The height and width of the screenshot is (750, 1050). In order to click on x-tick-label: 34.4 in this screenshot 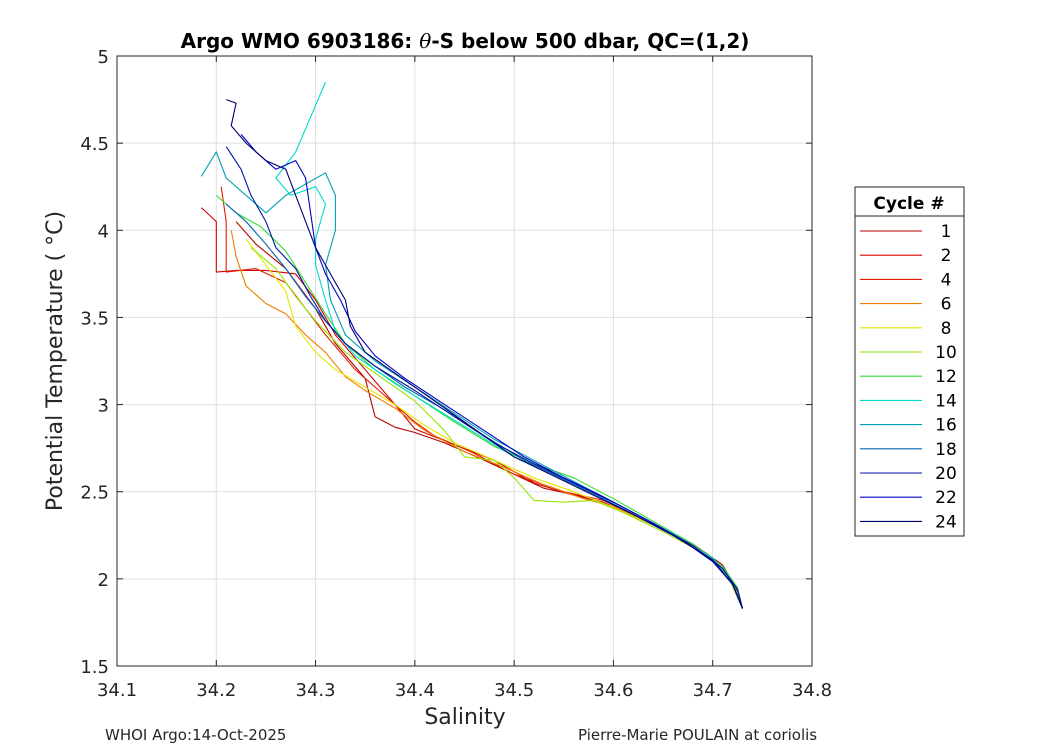, I will do `click(415, 690)`.